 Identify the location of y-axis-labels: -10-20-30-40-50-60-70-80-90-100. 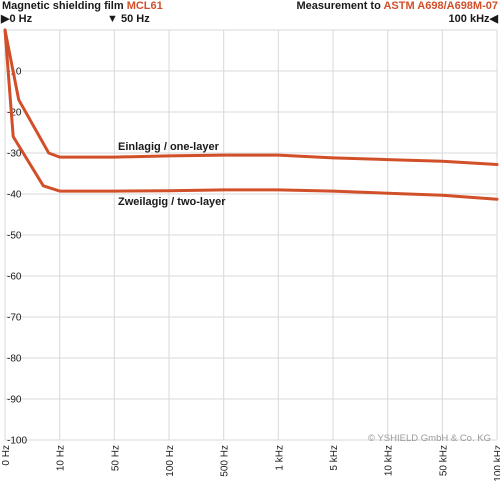
(17, 257).